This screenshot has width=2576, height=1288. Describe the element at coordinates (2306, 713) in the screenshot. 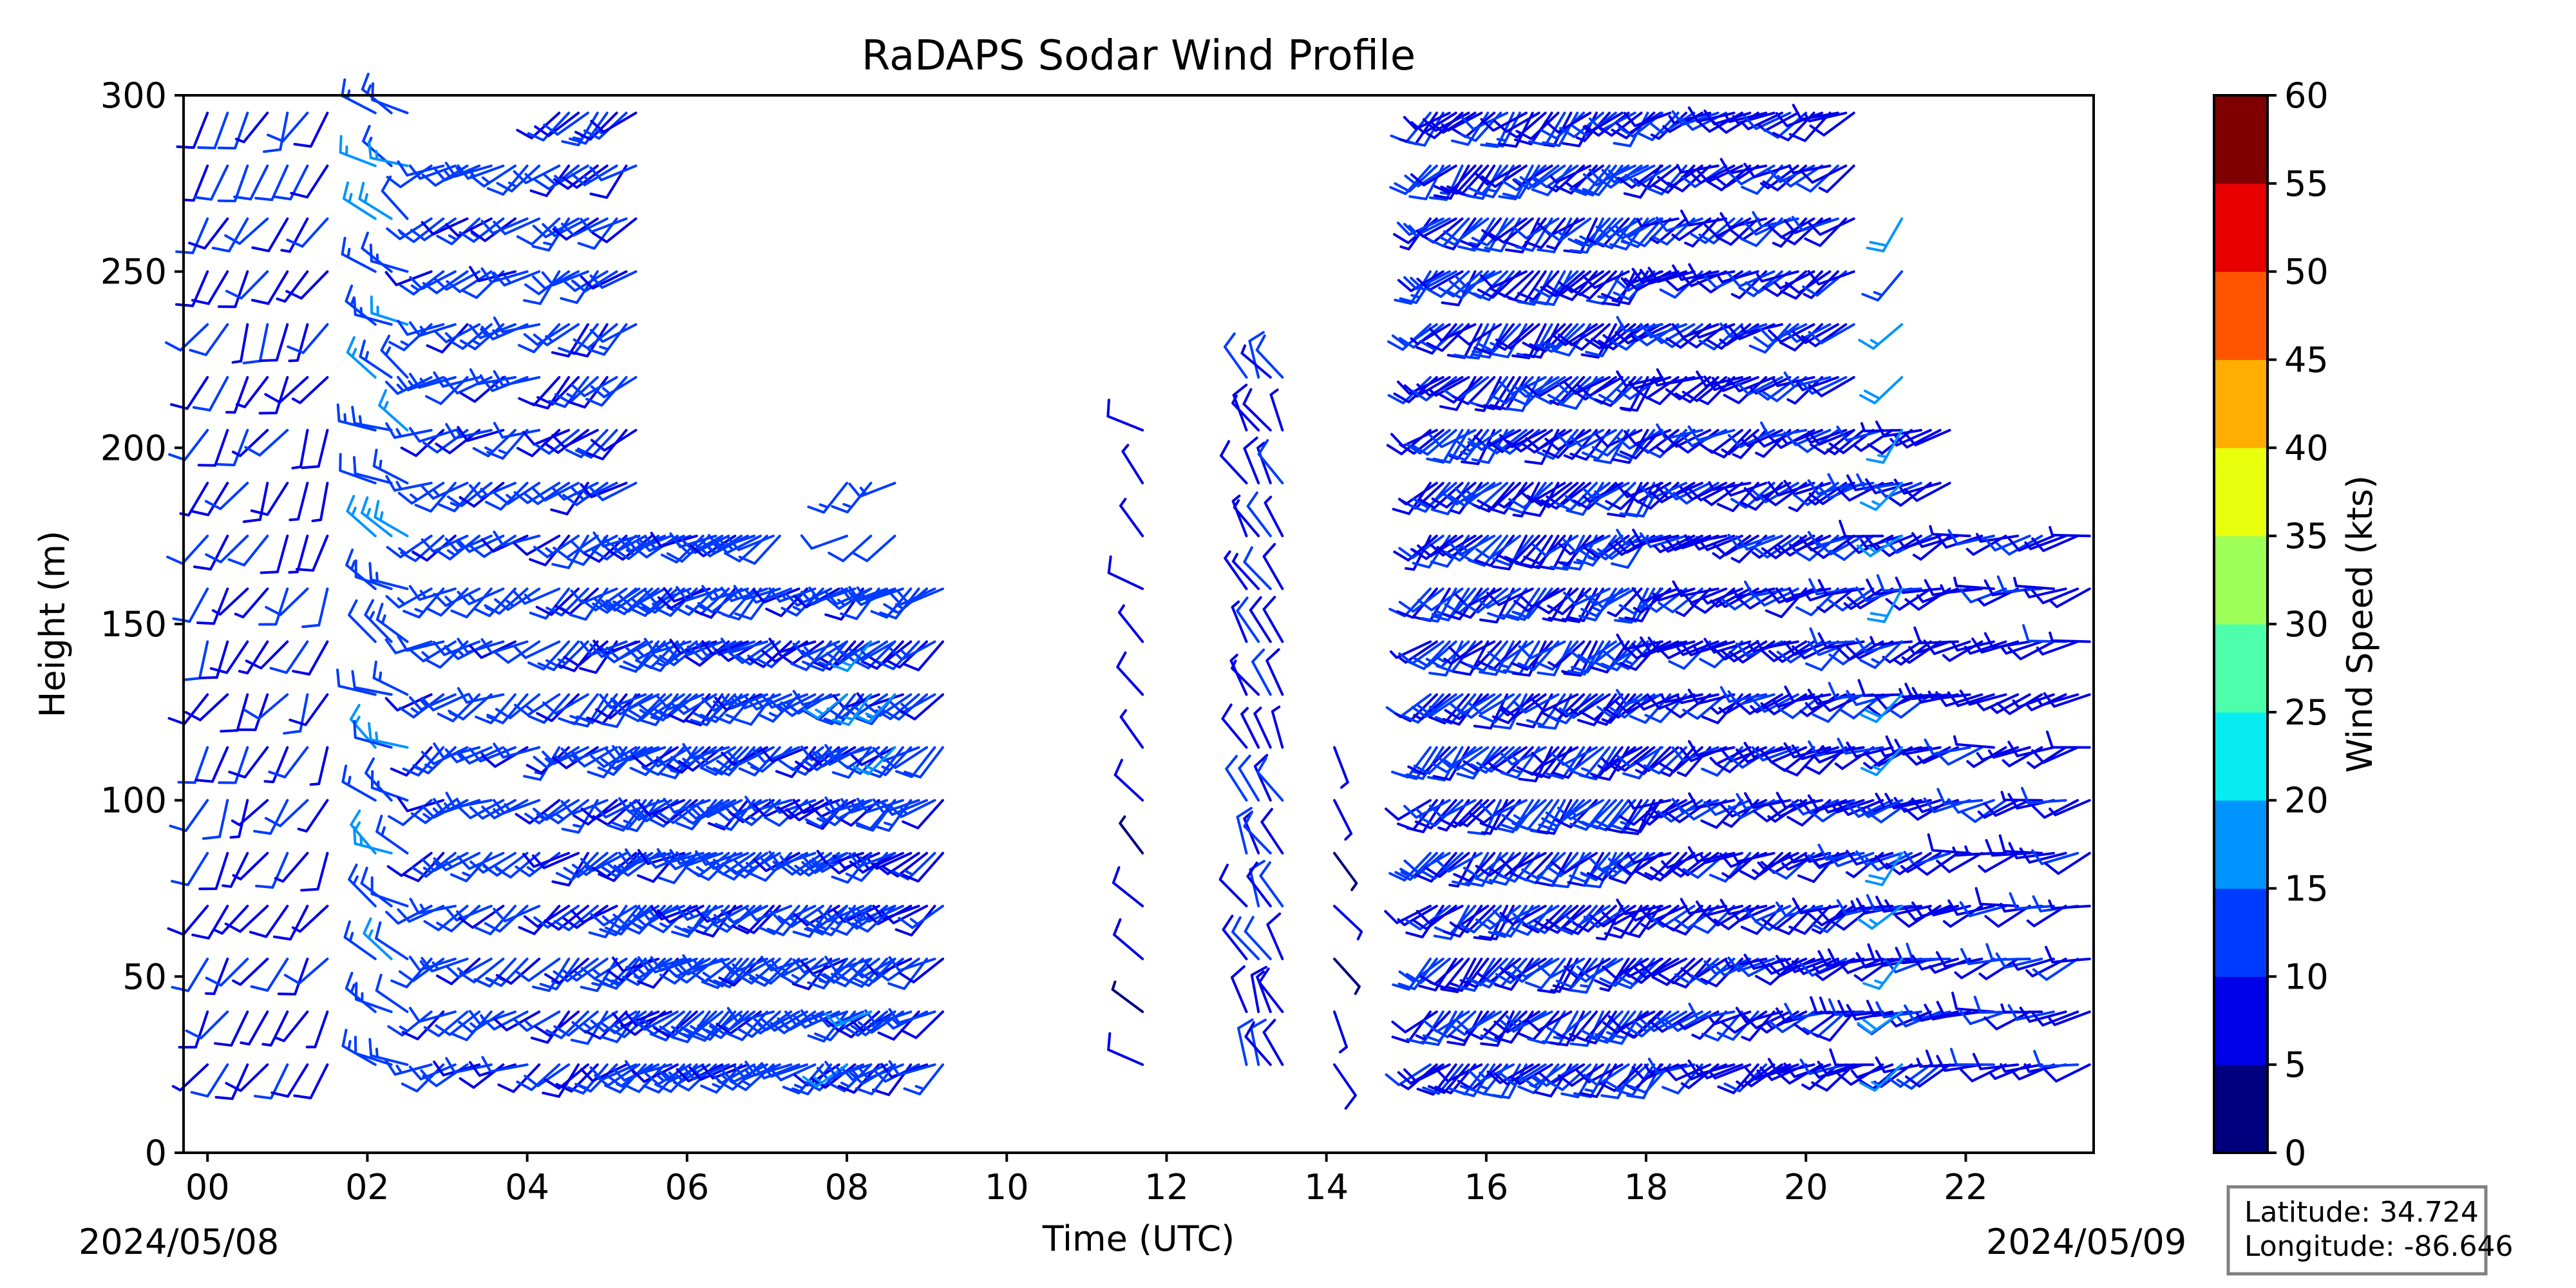

I see `colorbar-tick-label: 25` at that location.